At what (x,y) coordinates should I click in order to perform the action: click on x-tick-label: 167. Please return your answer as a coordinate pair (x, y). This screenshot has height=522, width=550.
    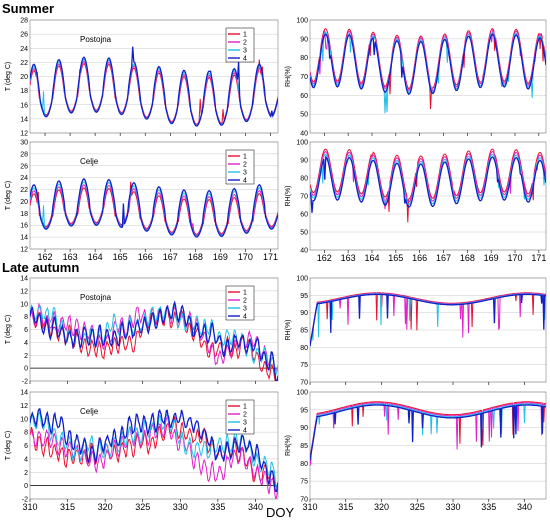
    Looking at the image, I should click on (170, 257).